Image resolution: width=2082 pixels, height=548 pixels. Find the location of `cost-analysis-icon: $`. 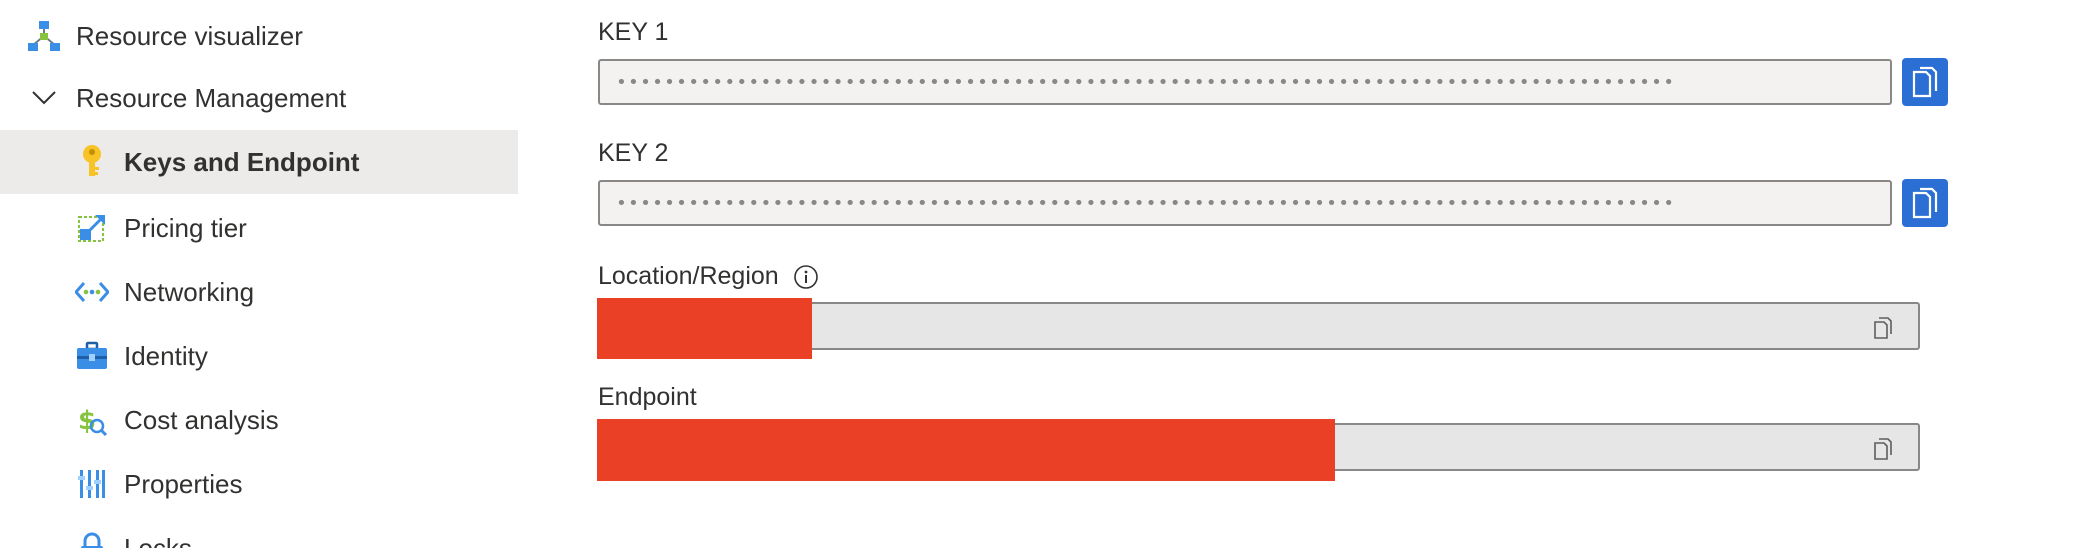

cost-analysis-icon: $ is located at coordinates (92, 420).